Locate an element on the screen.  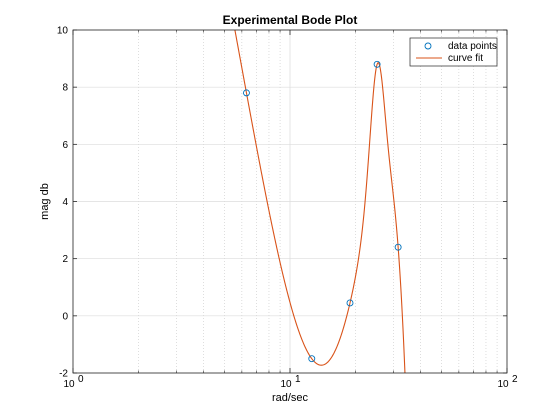
legend-label-data-points: data points is located at coordinates (472, 46).